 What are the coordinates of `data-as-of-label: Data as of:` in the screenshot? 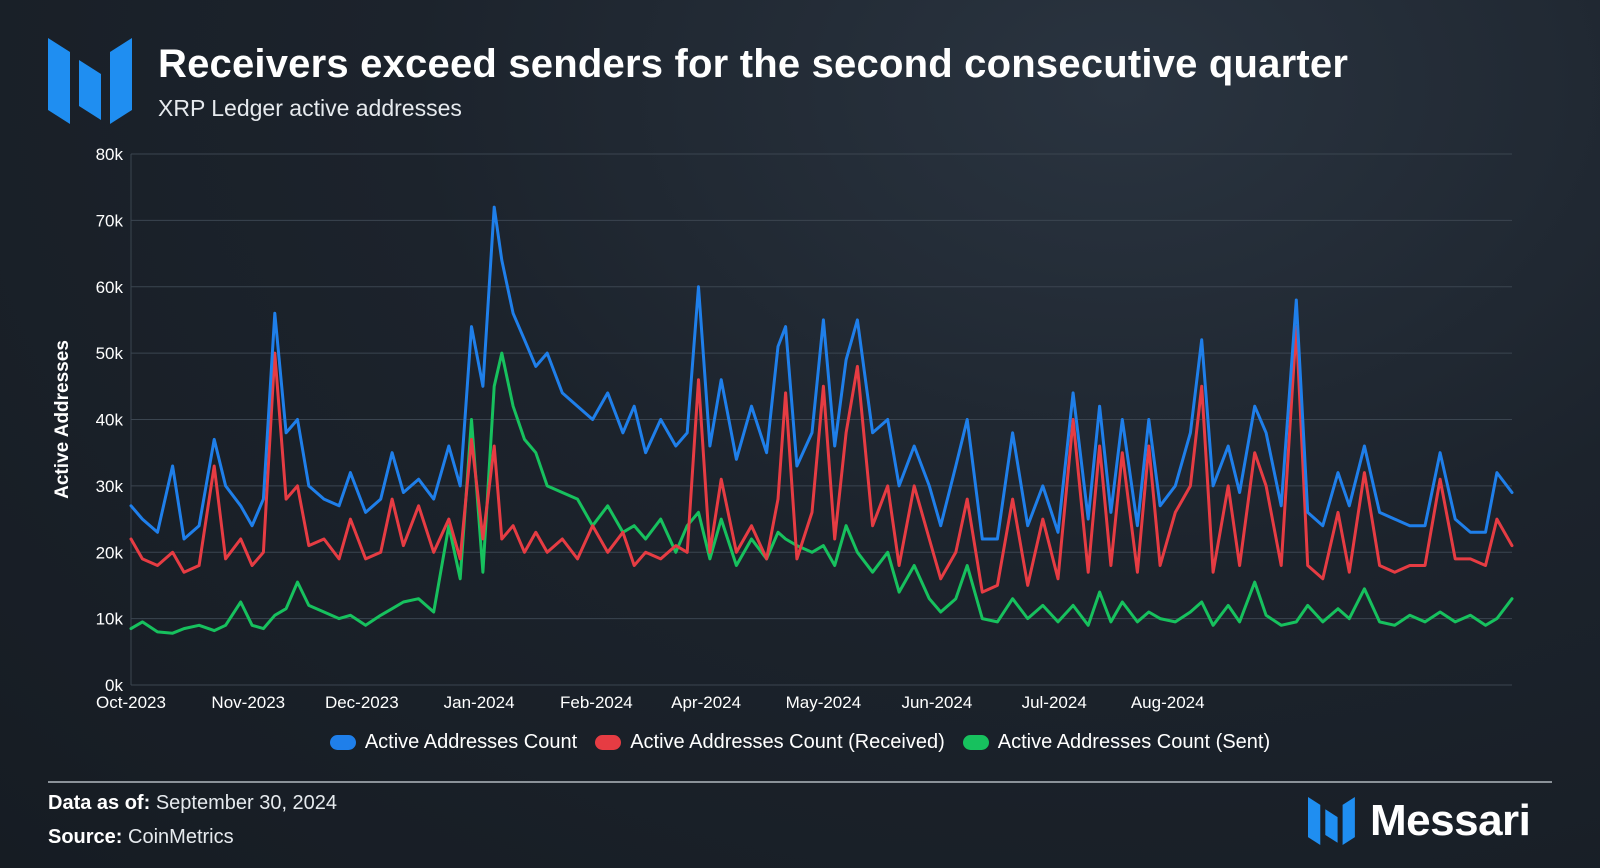 It's located at (99, 803).